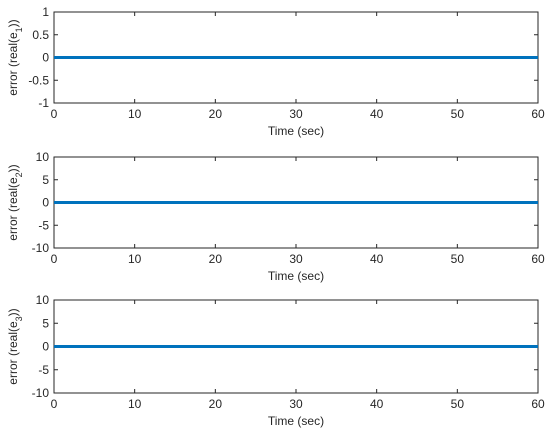 This screenshot has width=550, height=429. Describe the element at coordinates (19, 29) in the screenshot. I see `y-axis-label-subscript: 1` at that location.